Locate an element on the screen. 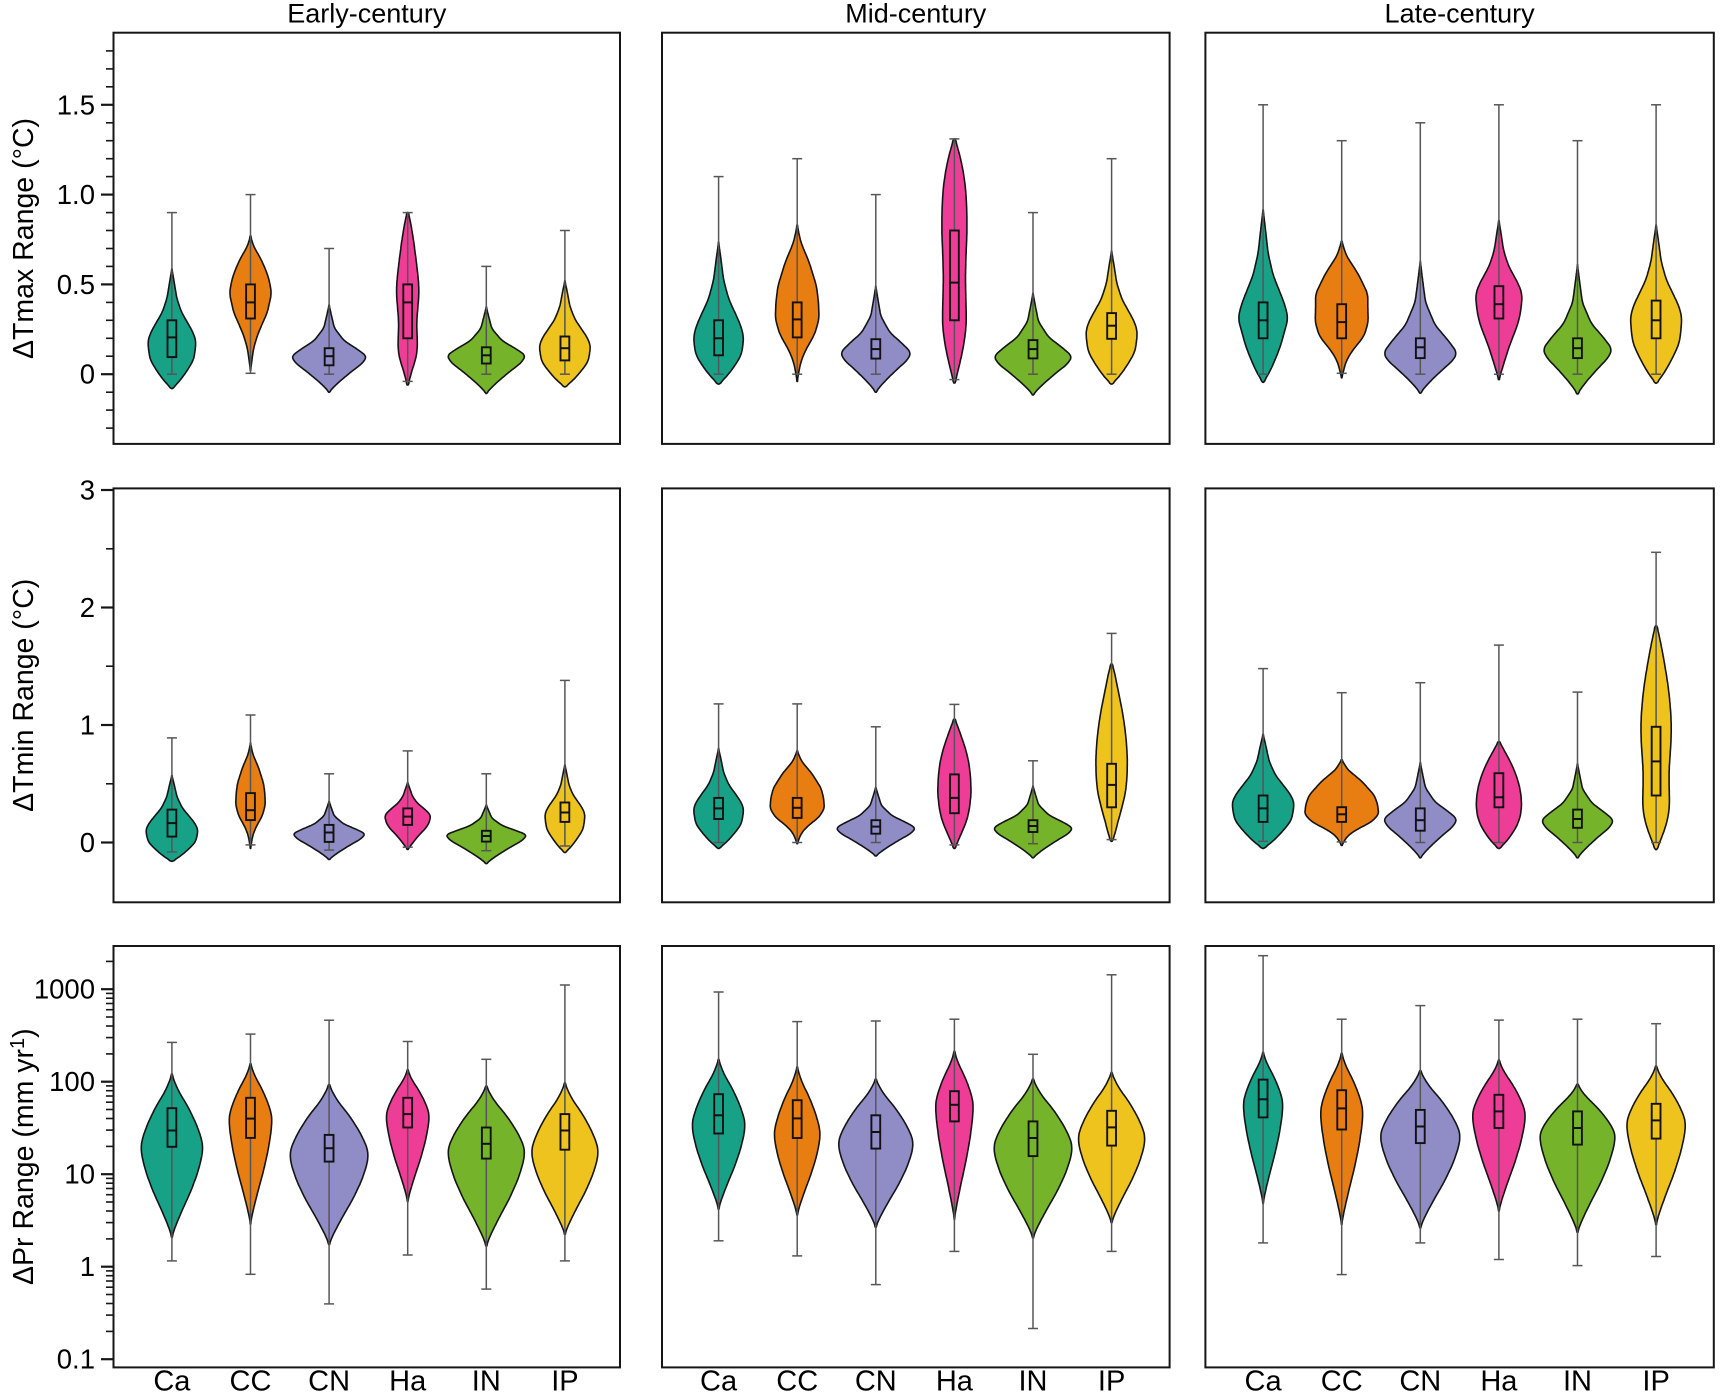 This screenshot has height=1400, width=1720. svg-text: ΔTmin Range (°C) is located at coordinates (24, 695).